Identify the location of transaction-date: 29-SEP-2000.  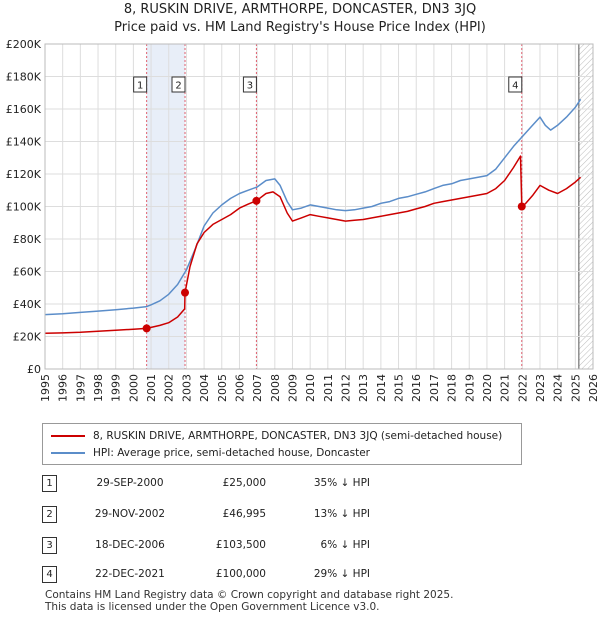
(130, 483).